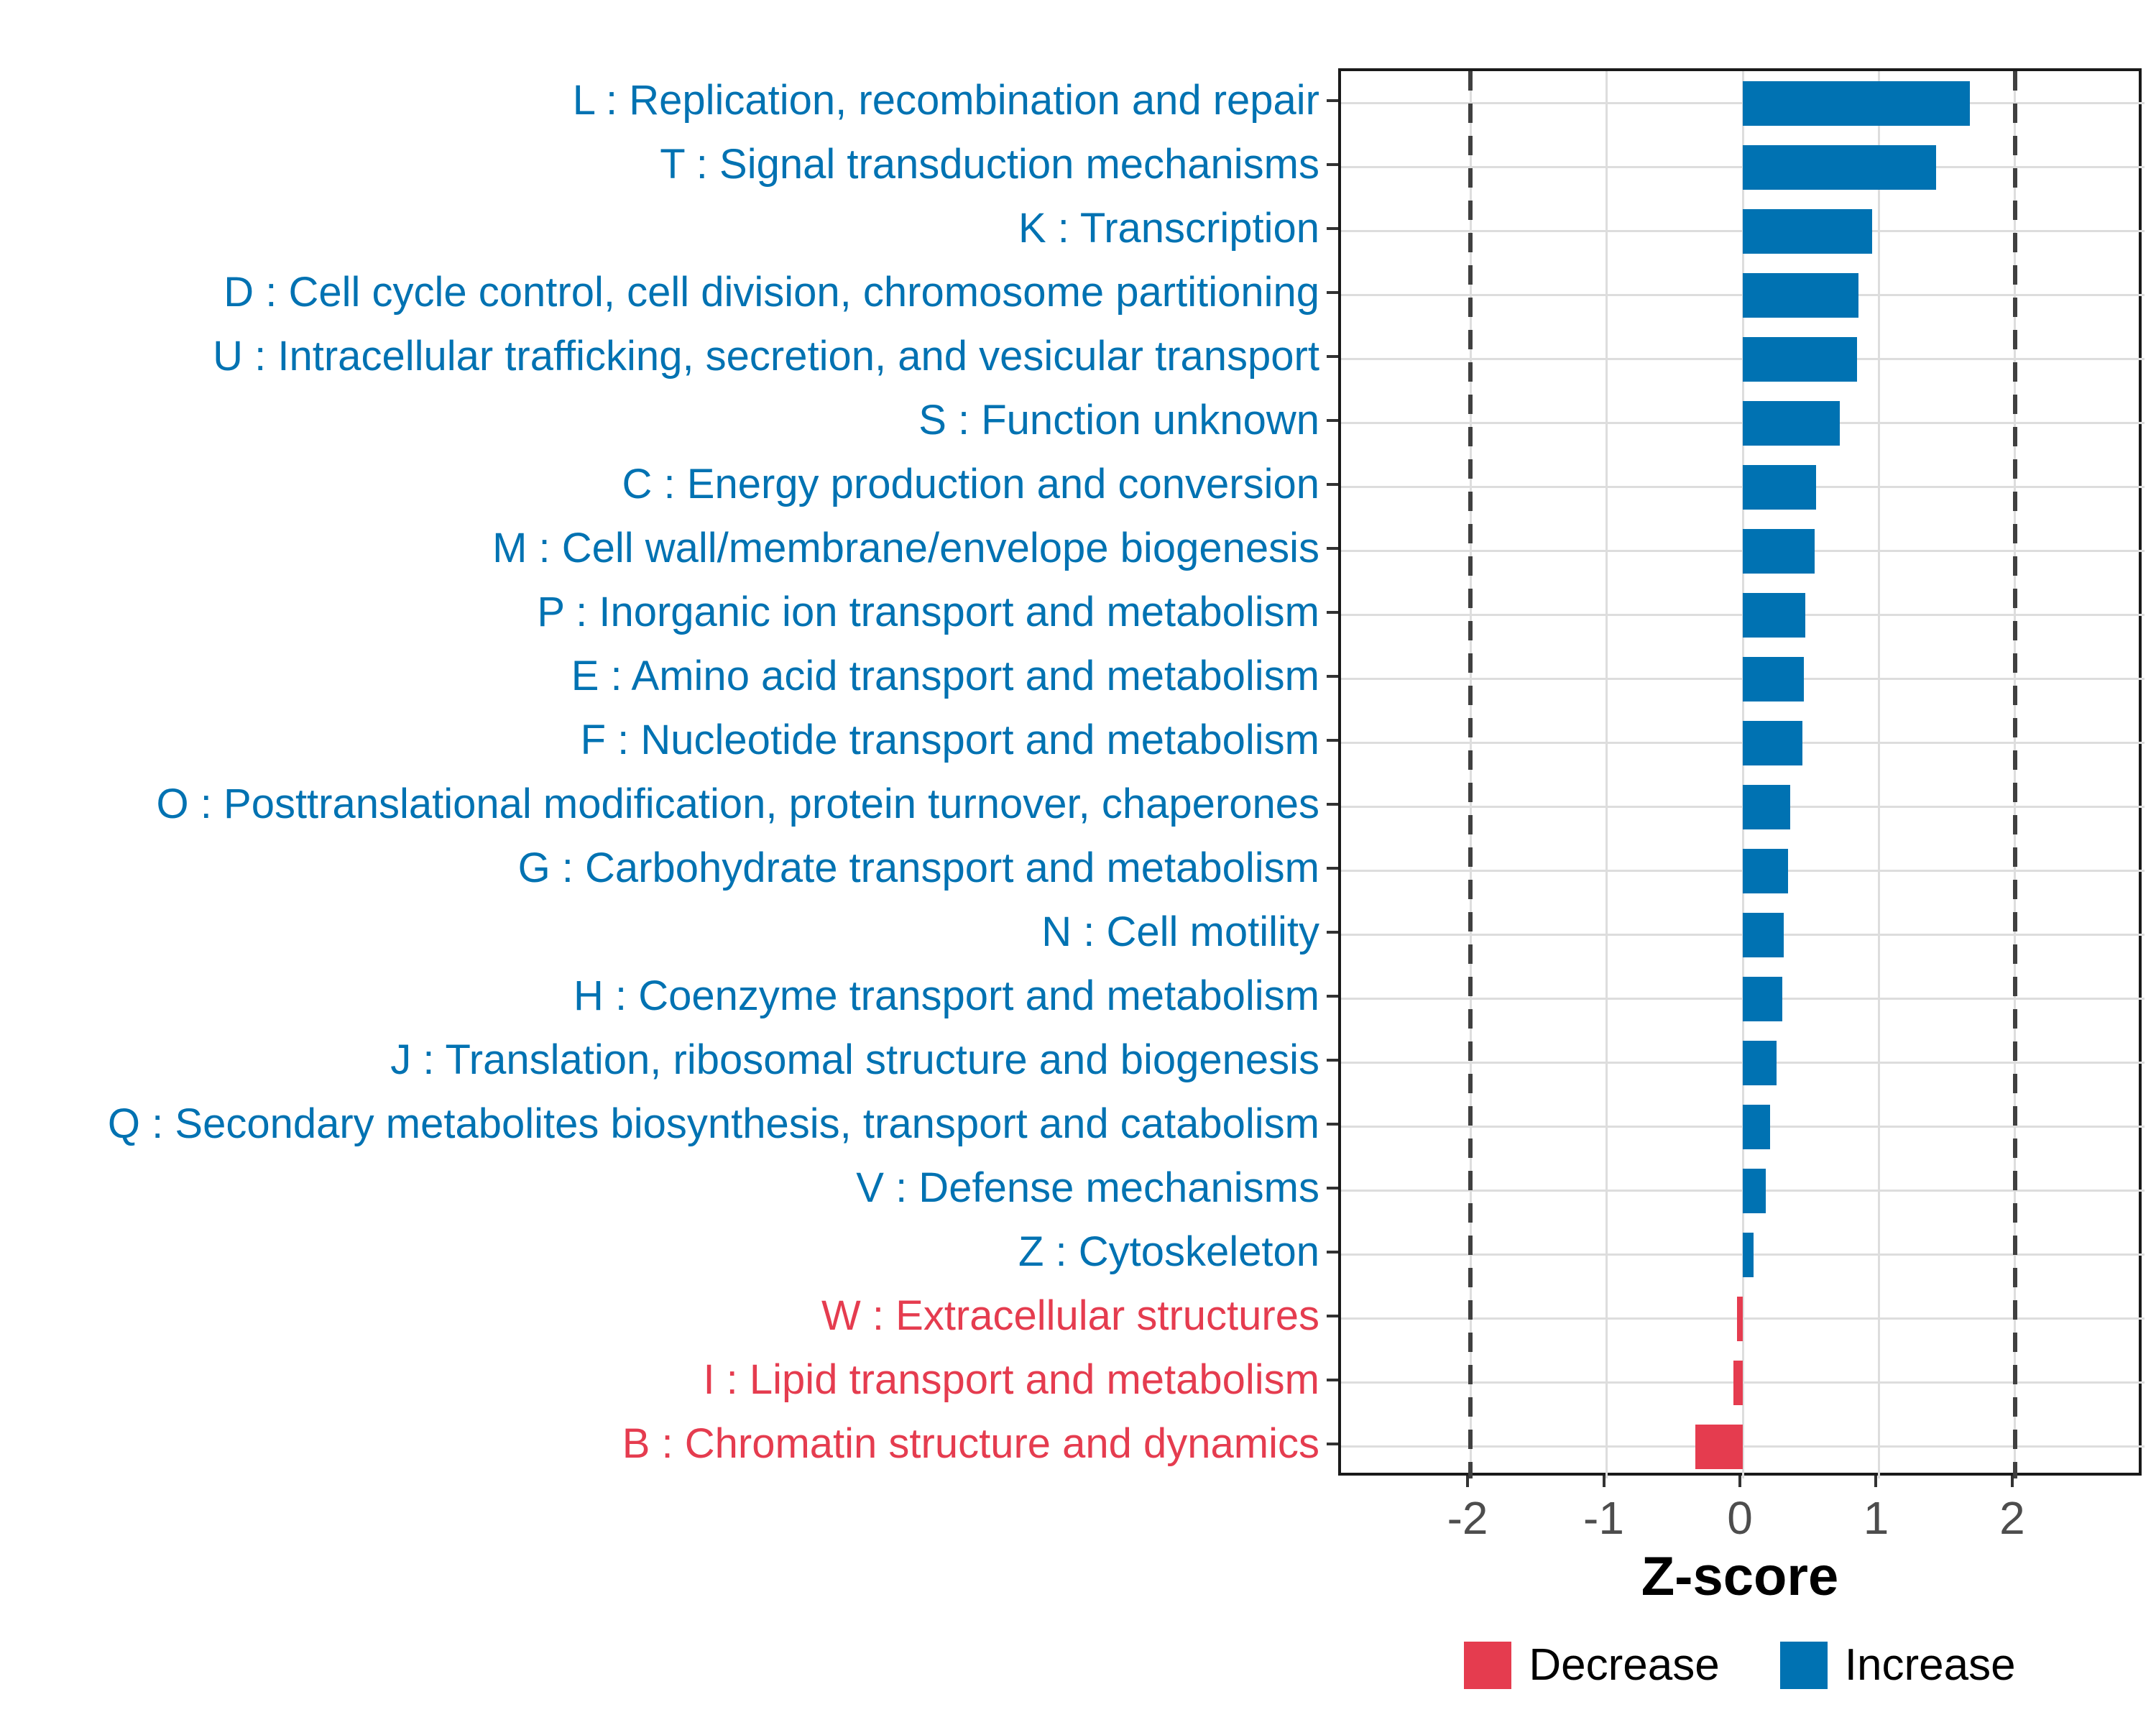 The height and width of the screenshot is (1725, 2156). Describe the element at coordinates (1488, 1665) in the screenshot. I see `legend-key-decrease-swatch` at that location.